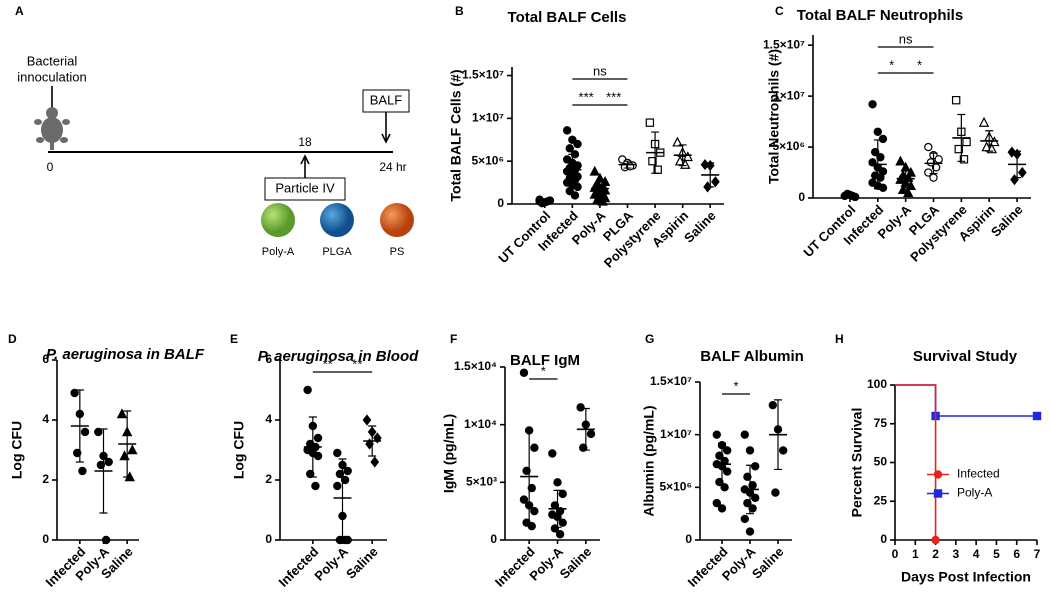  I want to click on x-tick-label: 3, so click(956, 554).